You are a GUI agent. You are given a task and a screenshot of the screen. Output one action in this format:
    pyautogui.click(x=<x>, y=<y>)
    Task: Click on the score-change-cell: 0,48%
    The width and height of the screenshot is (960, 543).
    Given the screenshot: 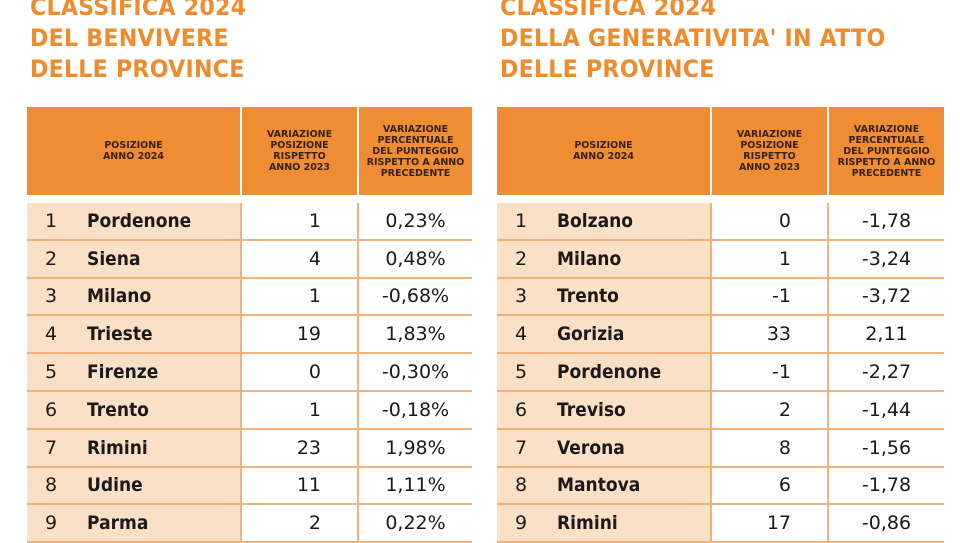 What is the action you would take?
    pyautogui.click(x=414, y=258)
    